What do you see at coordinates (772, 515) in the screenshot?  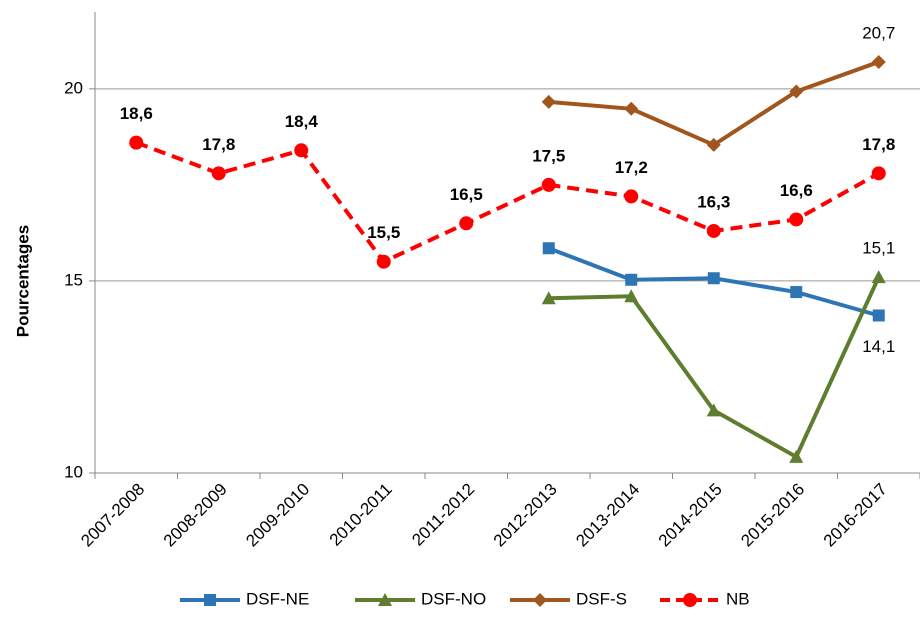 I see `x-tick-label: 2015-2016` at bounding box center [772, 515].